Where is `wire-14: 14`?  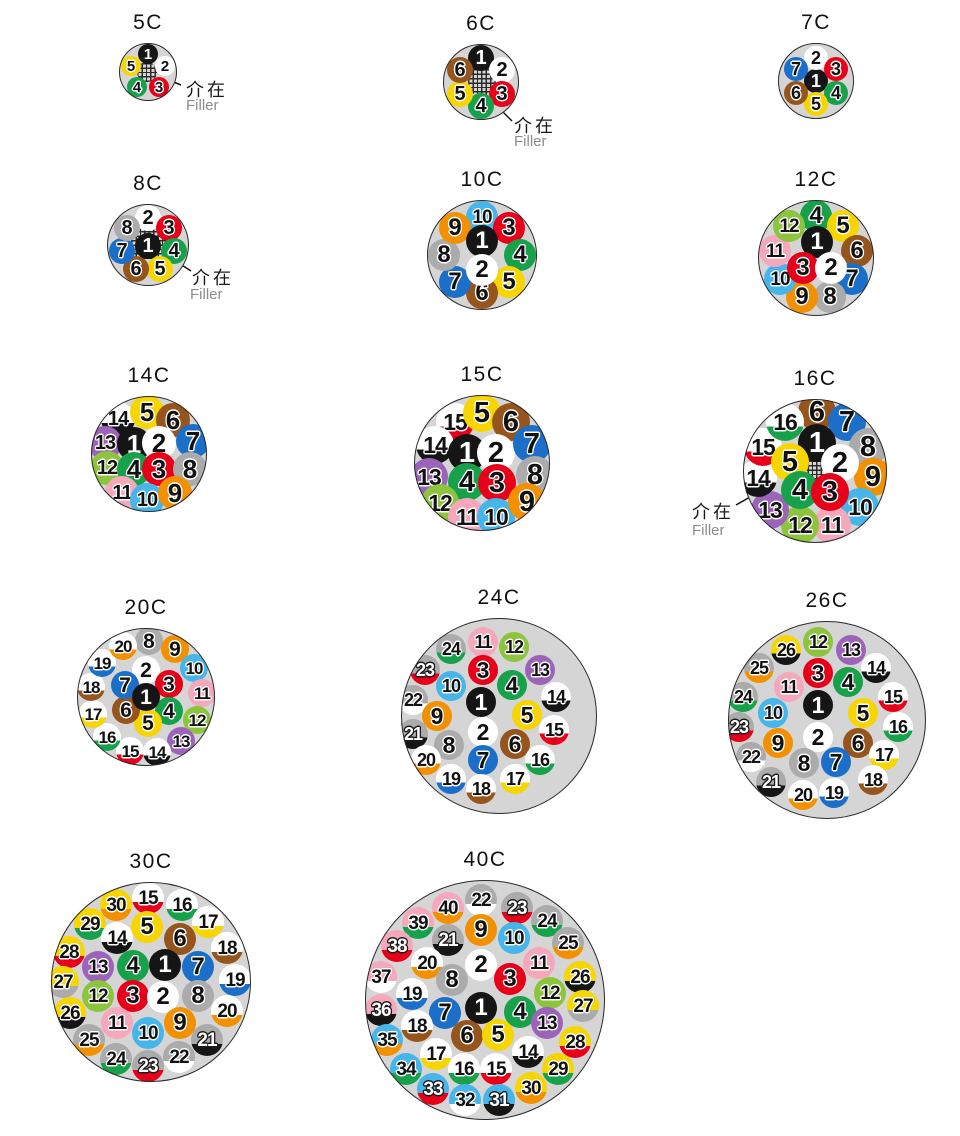
wire-14: 14 is located at coordinates (157, 752).